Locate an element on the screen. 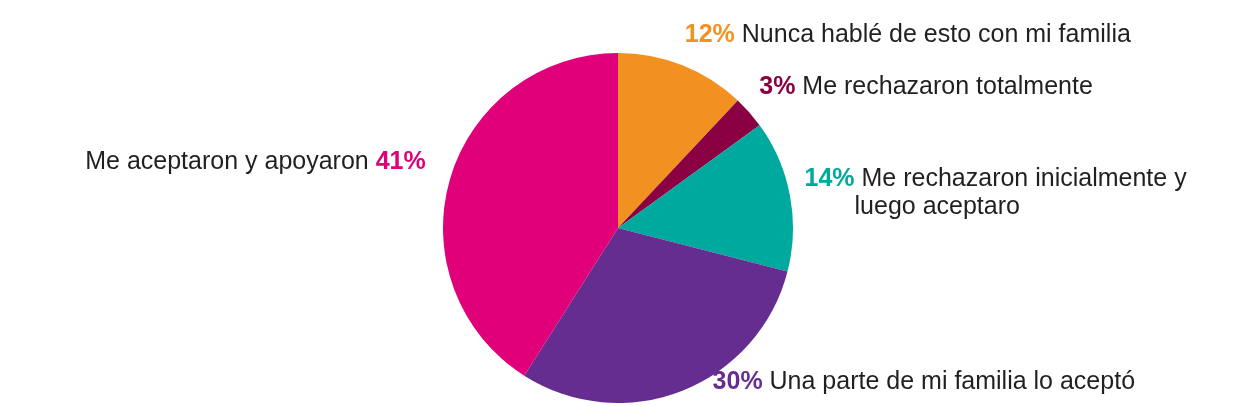 The height and width of the screenshot is (406, 1236). data-label: 41% is located at coordinates (400, 159).